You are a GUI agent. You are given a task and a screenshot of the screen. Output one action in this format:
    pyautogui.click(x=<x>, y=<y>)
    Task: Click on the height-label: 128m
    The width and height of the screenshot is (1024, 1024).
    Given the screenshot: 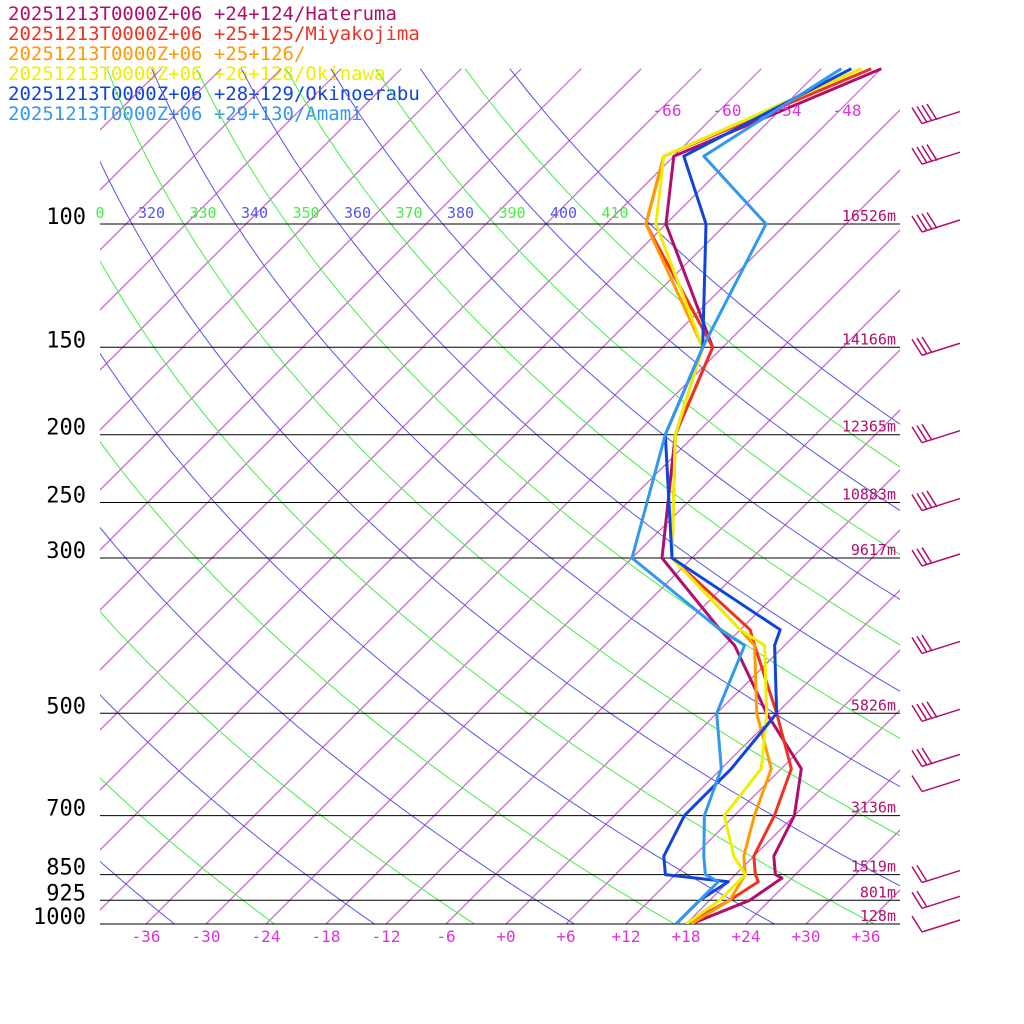 What is the action you would take?
    pyautogui.click(x=878, y=916)
    